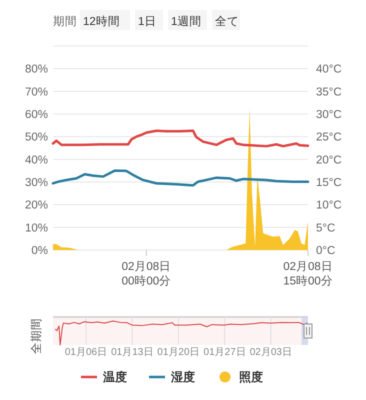 Image resolution: width=366 pixels, height=400 pixels. Describe the element at coordinates (36, 70) in the screenshot. I see `y-tick-label: 80%` at that location.